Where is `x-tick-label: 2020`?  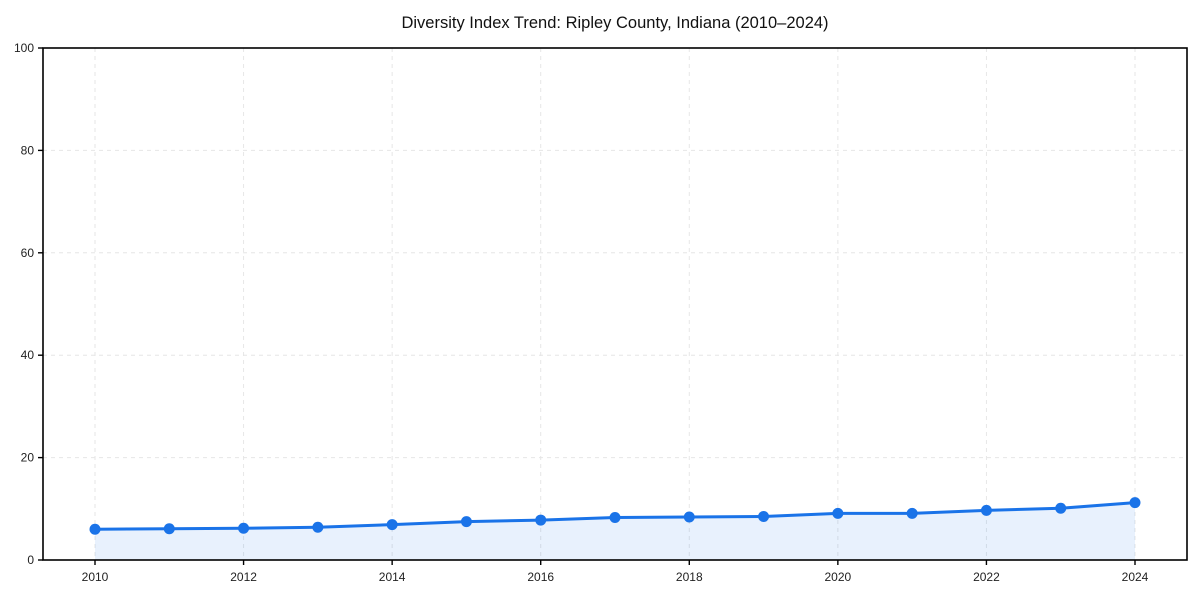
x-tick-label: 2020 is located at coordinates (838, 577).